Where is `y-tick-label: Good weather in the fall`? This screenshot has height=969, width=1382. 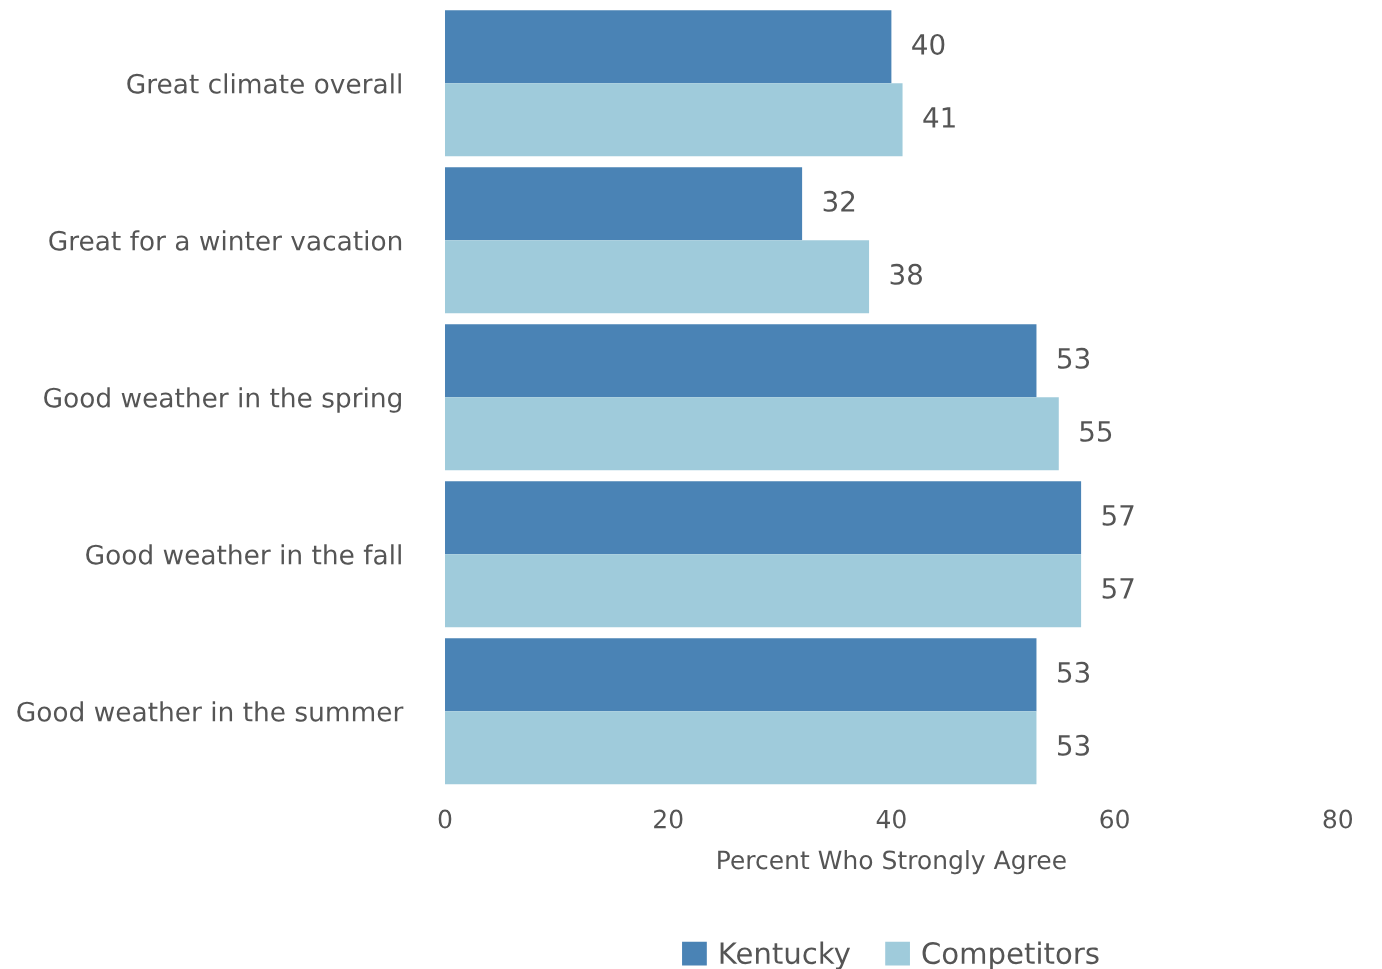
y-tick-label: Good weather in the fall is located at coordinates (243, 554).